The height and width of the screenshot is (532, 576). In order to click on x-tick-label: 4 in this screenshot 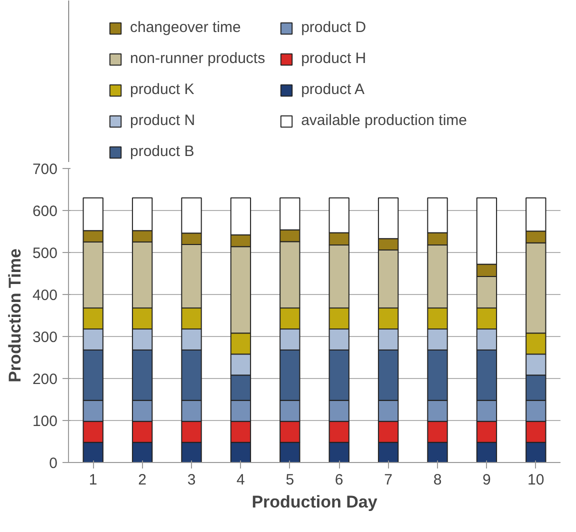, I will do `click(240, 480)`.